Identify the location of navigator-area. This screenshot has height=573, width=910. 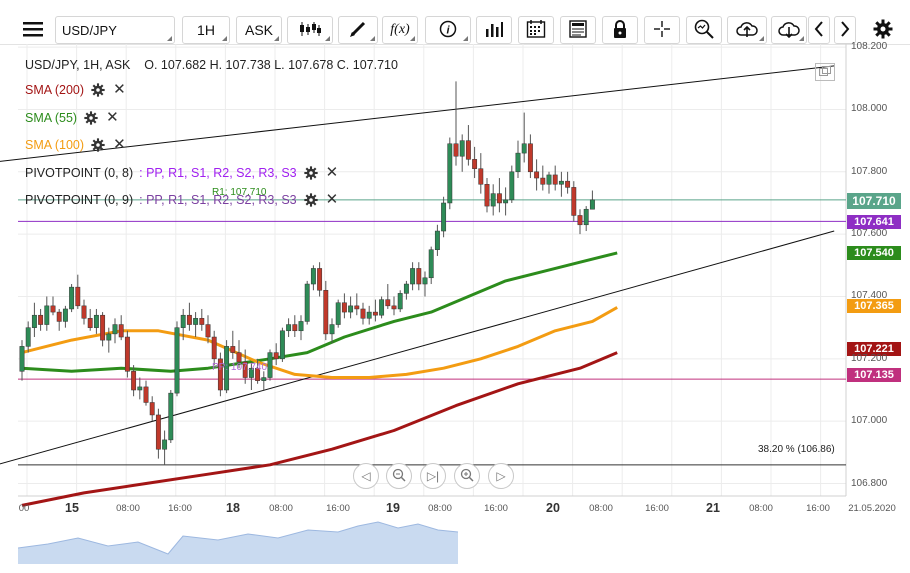
(431, 540).